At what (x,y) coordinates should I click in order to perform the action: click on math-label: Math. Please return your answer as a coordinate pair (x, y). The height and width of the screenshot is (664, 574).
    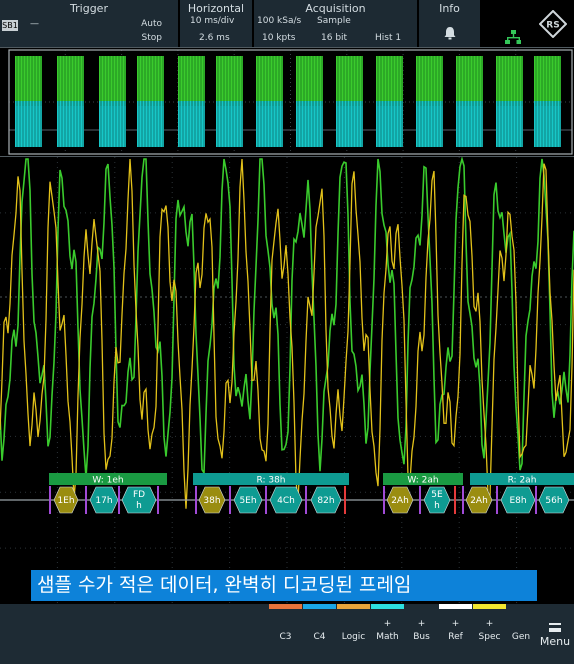
    Looking at the image, I should click on (387, 637).